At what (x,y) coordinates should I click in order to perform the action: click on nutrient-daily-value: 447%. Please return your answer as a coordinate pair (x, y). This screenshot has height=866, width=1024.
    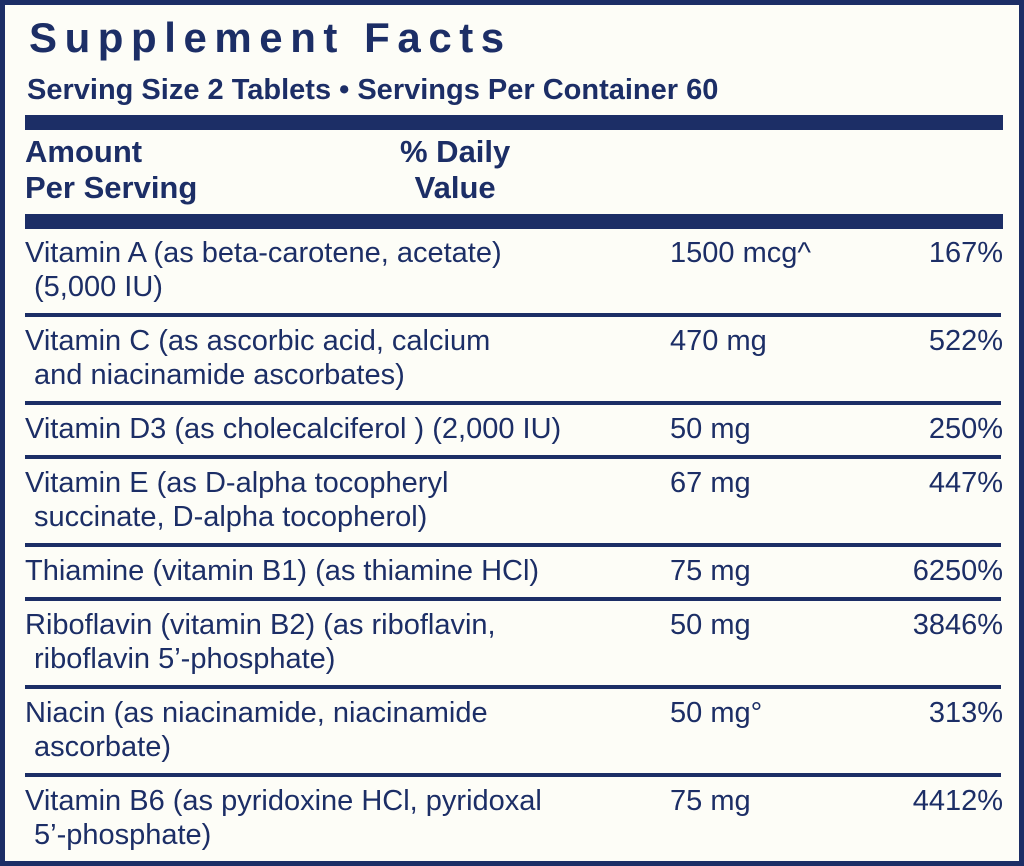
    Looking at the image, I should click on (965, 483).